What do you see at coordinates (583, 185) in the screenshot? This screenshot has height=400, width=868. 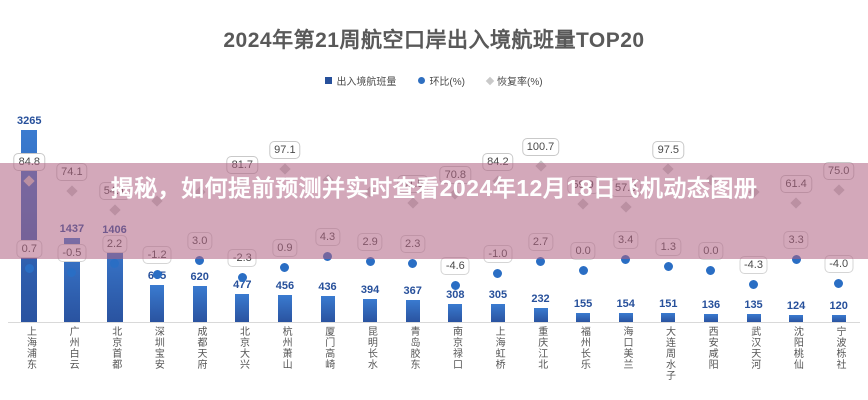 I see `recovery-value-label-14: 59.9` at bounding box center [583, 185].